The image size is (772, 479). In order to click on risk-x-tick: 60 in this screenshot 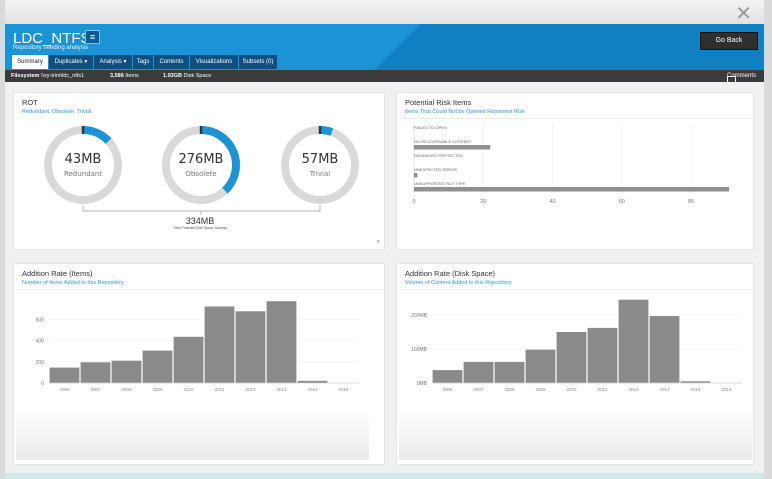, I will do `click(622, 202)`.